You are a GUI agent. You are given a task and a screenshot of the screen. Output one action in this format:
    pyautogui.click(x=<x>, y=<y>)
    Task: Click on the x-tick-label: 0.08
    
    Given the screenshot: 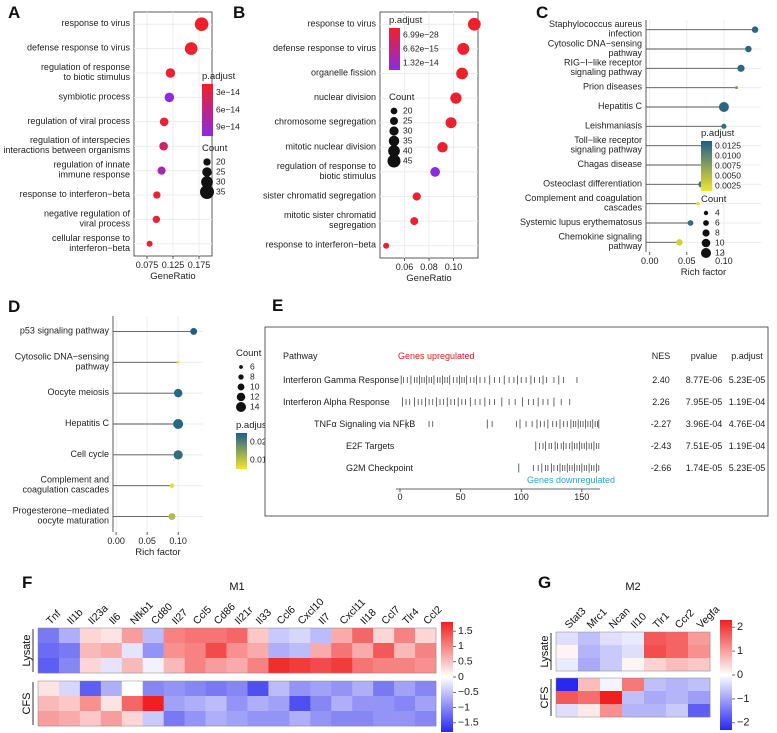 What is the action you would take?
    pyautogui.click(x=429, y=267)
    